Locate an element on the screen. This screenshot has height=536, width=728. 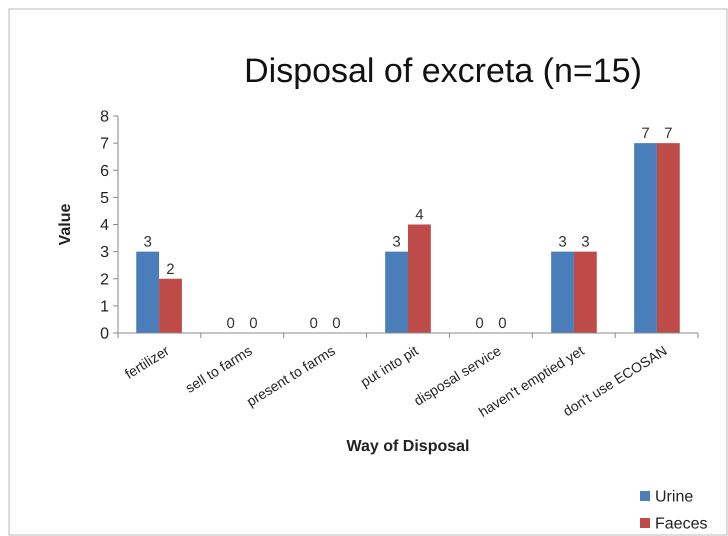
y-tick-label: 1 is located at coordinates (105, 307).